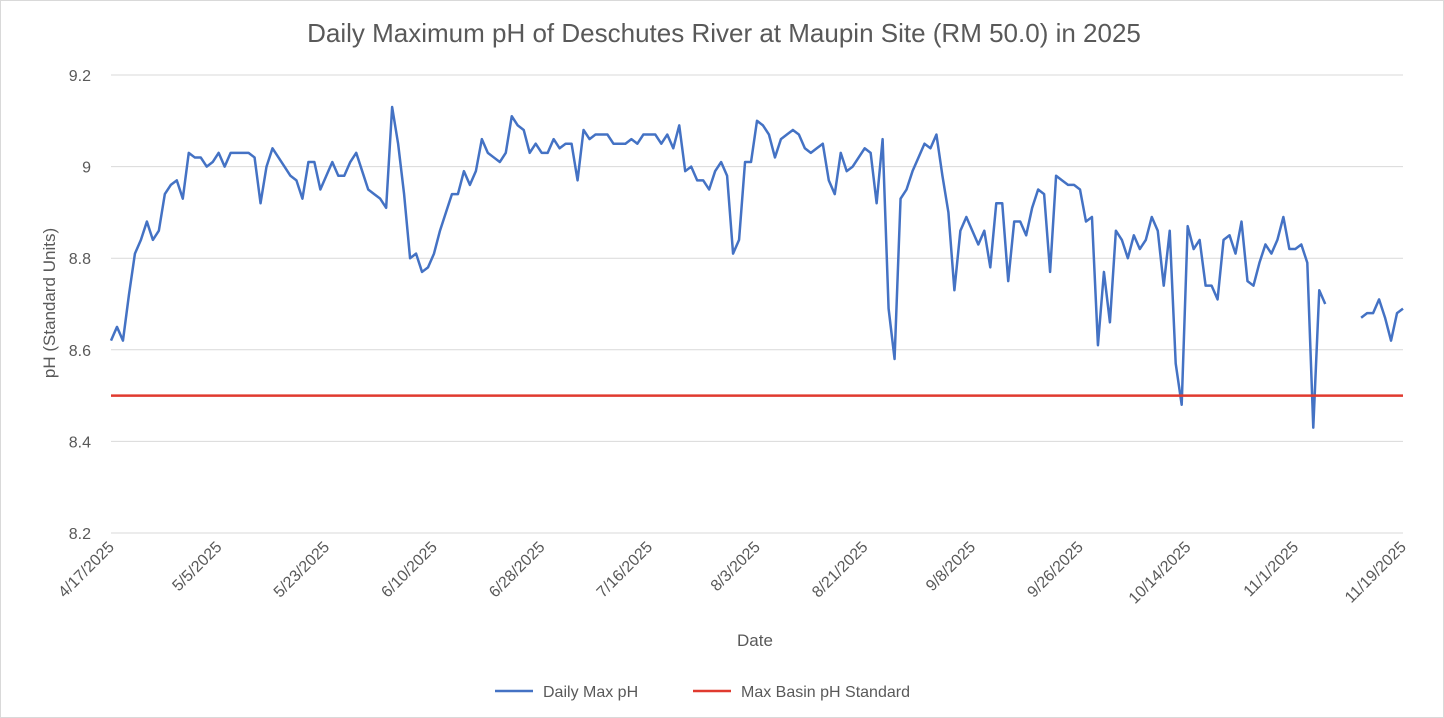 The image size is (1444, 718). What do you see at coordinates (80, 305) in the screenshot?
I see `y-axis-ticks: 8.2 8.4 8.6 8.8 9 9.2` at bounding box center [80, 305].